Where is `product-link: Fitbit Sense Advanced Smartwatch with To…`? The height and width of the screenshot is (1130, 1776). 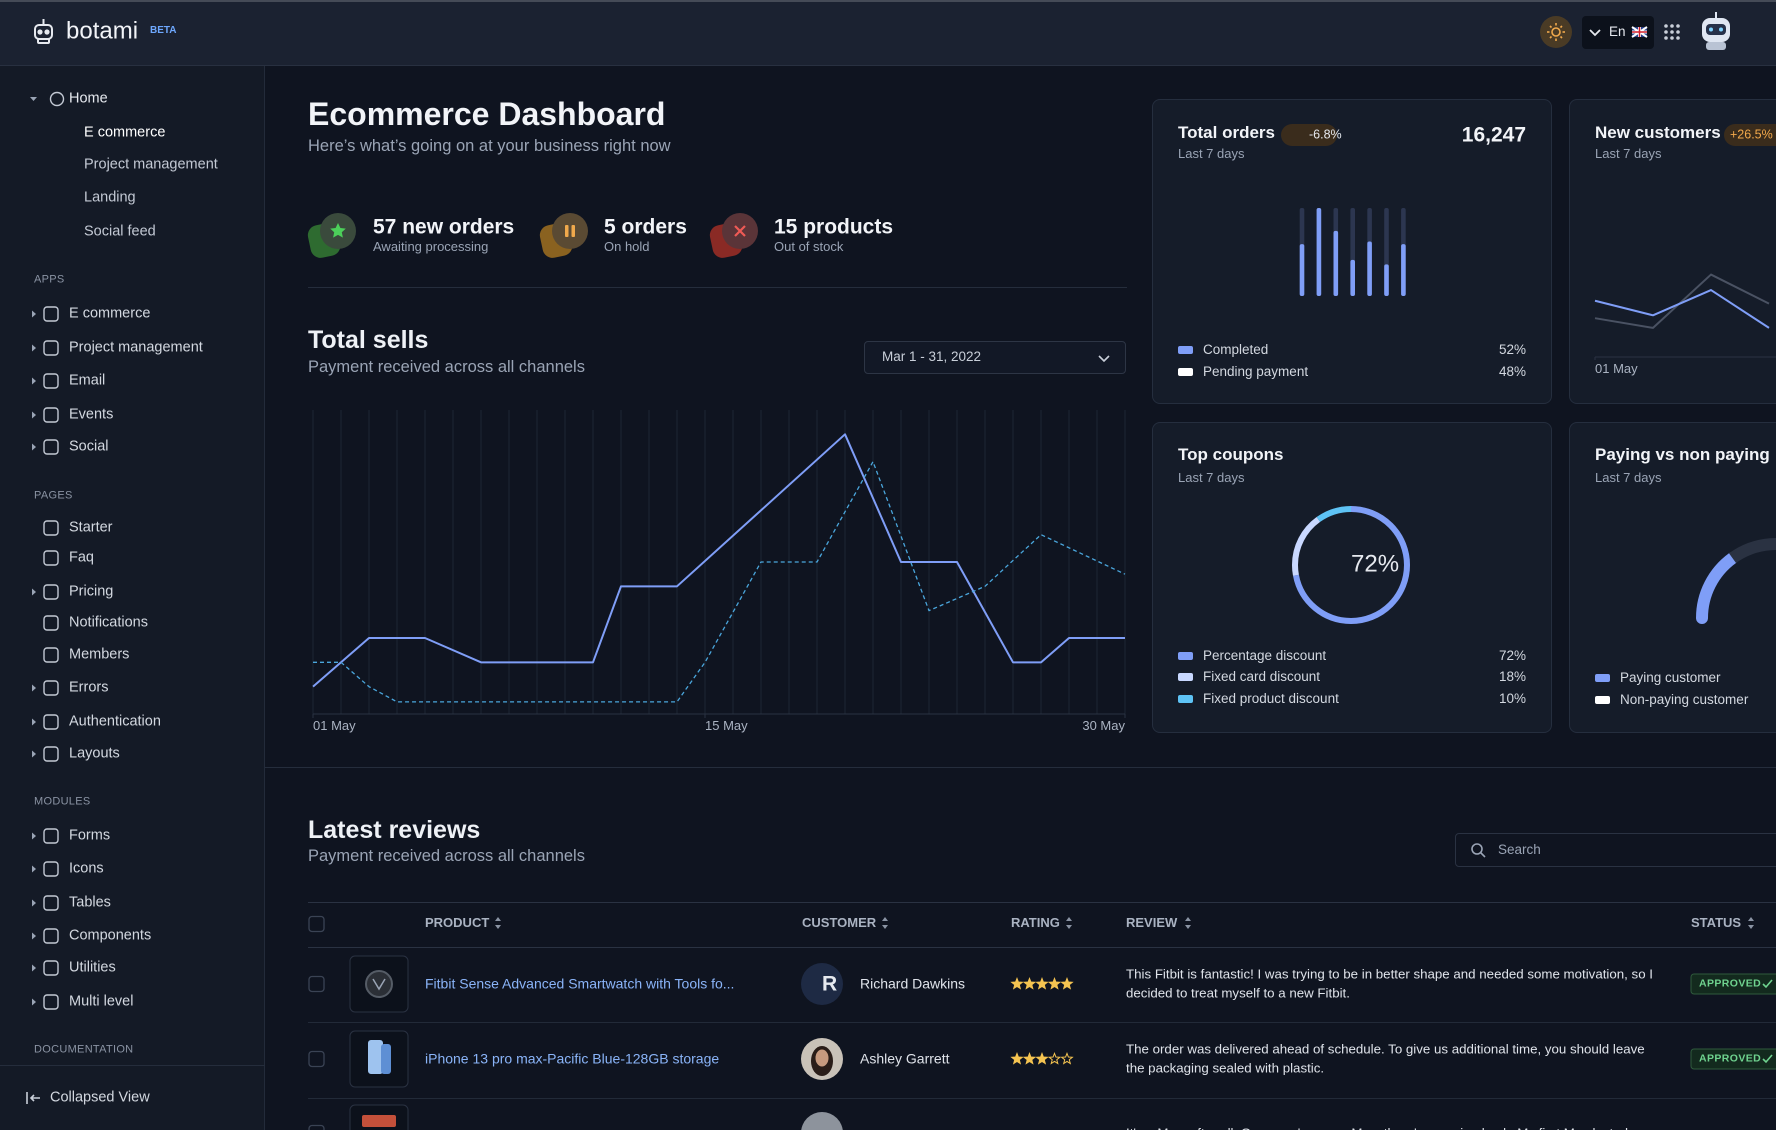 product-link: Fitbit Sense Advanced Smartwatch with To… is located at coordinates (579, 984).